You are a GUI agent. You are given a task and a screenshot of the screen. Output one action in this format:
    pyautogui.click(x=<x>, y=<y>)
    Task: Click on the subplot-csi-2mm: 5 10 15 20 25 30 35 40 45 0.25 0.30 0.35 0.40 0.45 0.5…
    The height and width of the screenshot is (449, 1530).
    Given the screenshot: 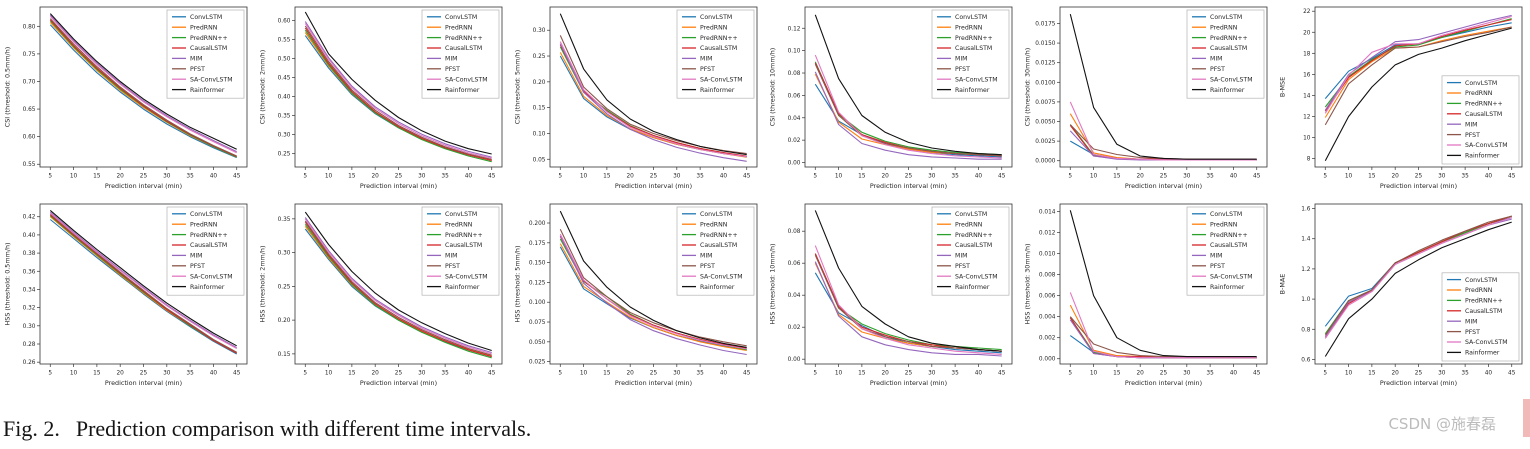 What is the action you would take?
    pyautogui.click(x=382, y=98)
    